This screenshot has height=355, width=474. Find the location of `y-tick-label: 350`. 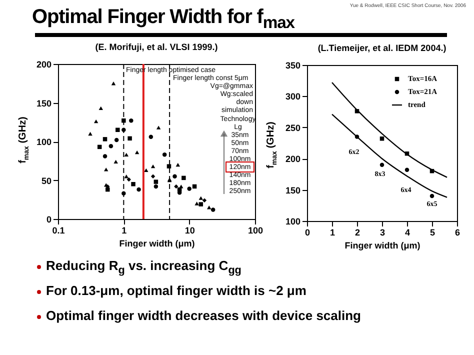

y-tick-label: 350 is located at coordinates (292, 65).